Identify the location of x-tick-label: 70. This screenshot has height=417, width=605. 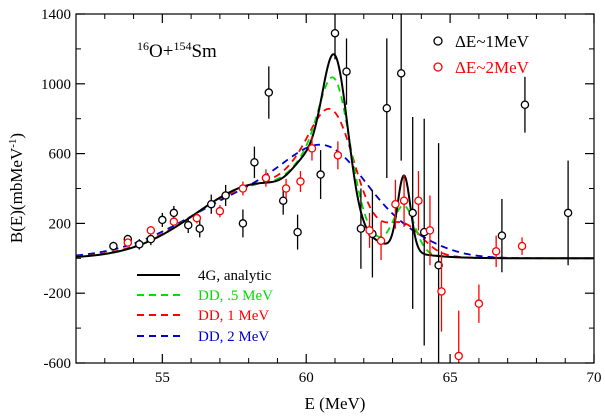
(594, 378).